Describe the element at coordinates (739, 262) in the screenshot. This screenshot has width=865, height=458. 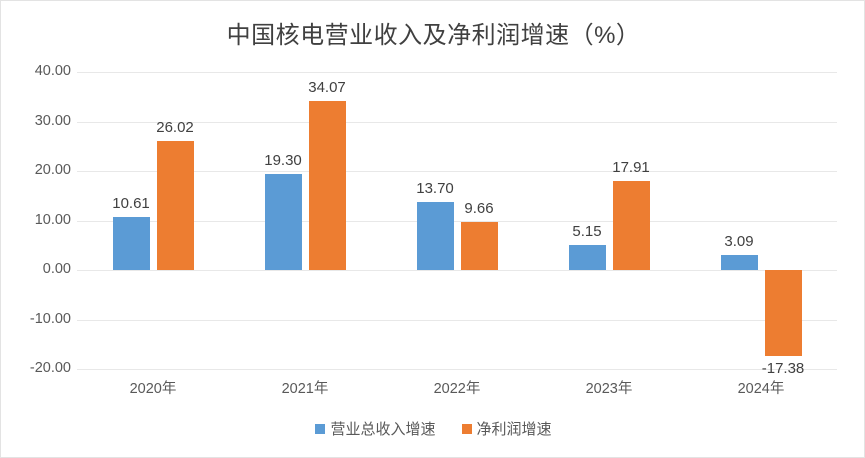
I see `bar-2024年-营业总收入增速` at that location.